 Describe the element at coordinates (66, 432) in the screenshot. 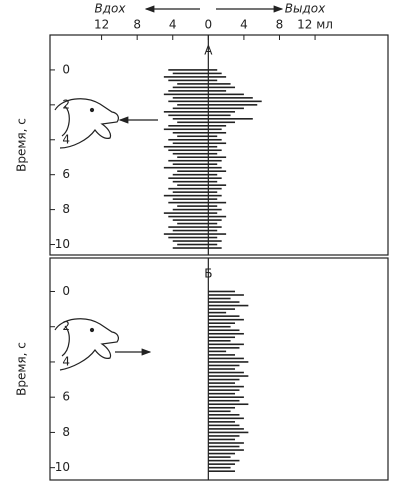

I see `y-tick-label: 8` at that location.